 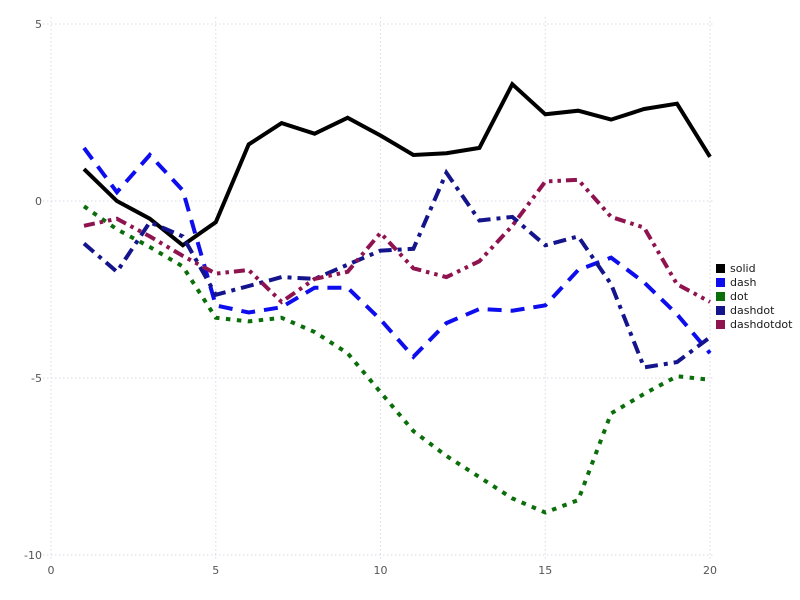 What do you see at coordinates (51, 570) in the screenshot?
I see `x-tick-label-0: 0` at bounding box center [51, 570].